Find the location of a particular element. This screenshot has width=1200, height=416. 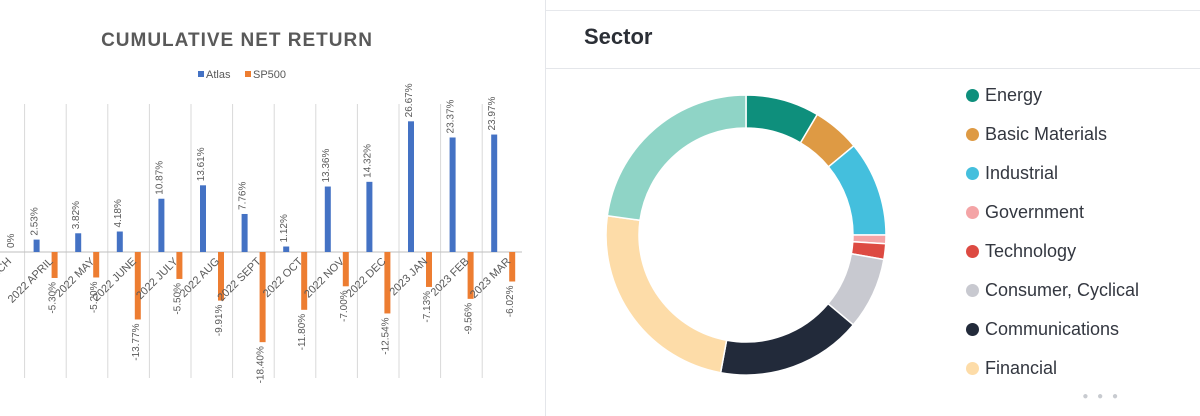

data-label-atlas-10: 26.67% is located at coordinates (409, 100).